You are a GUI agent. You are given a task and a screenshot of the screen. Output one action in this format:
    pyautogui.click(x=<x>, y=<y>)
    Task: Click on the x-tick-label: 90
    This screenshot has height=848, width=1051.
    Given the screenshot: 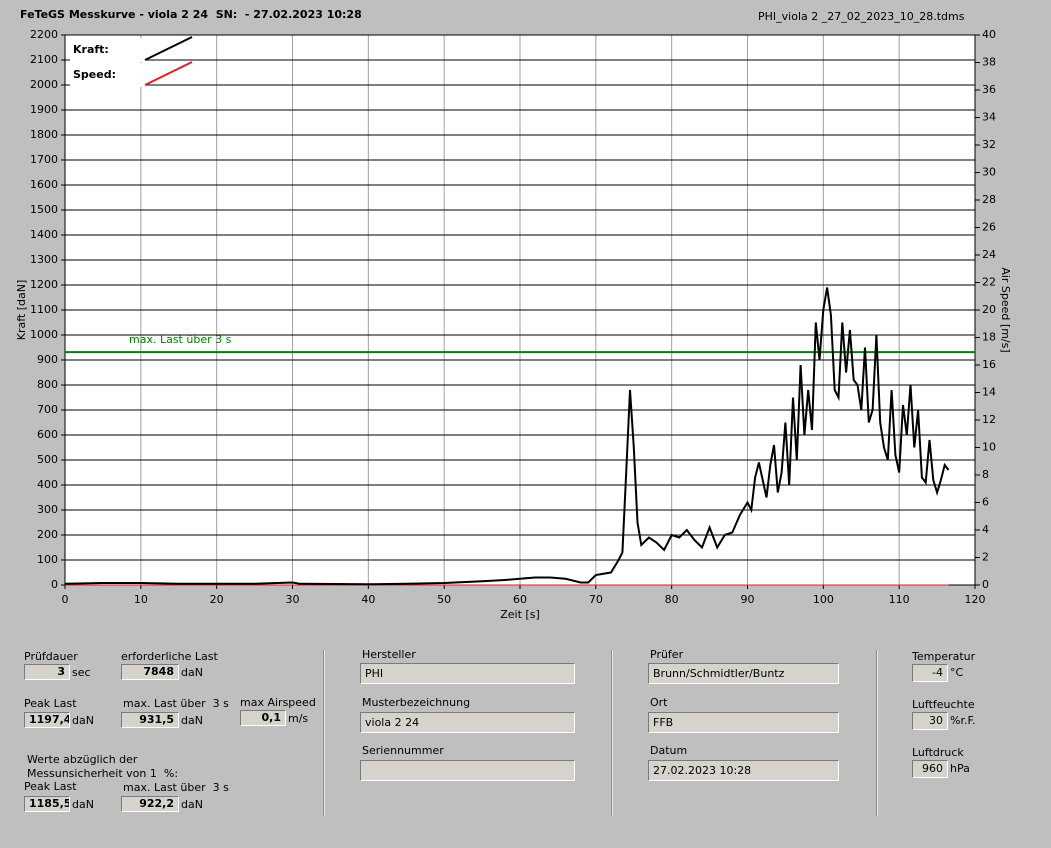 What is the action you would take?
    pyautogui.click(x=748, y=599)
    